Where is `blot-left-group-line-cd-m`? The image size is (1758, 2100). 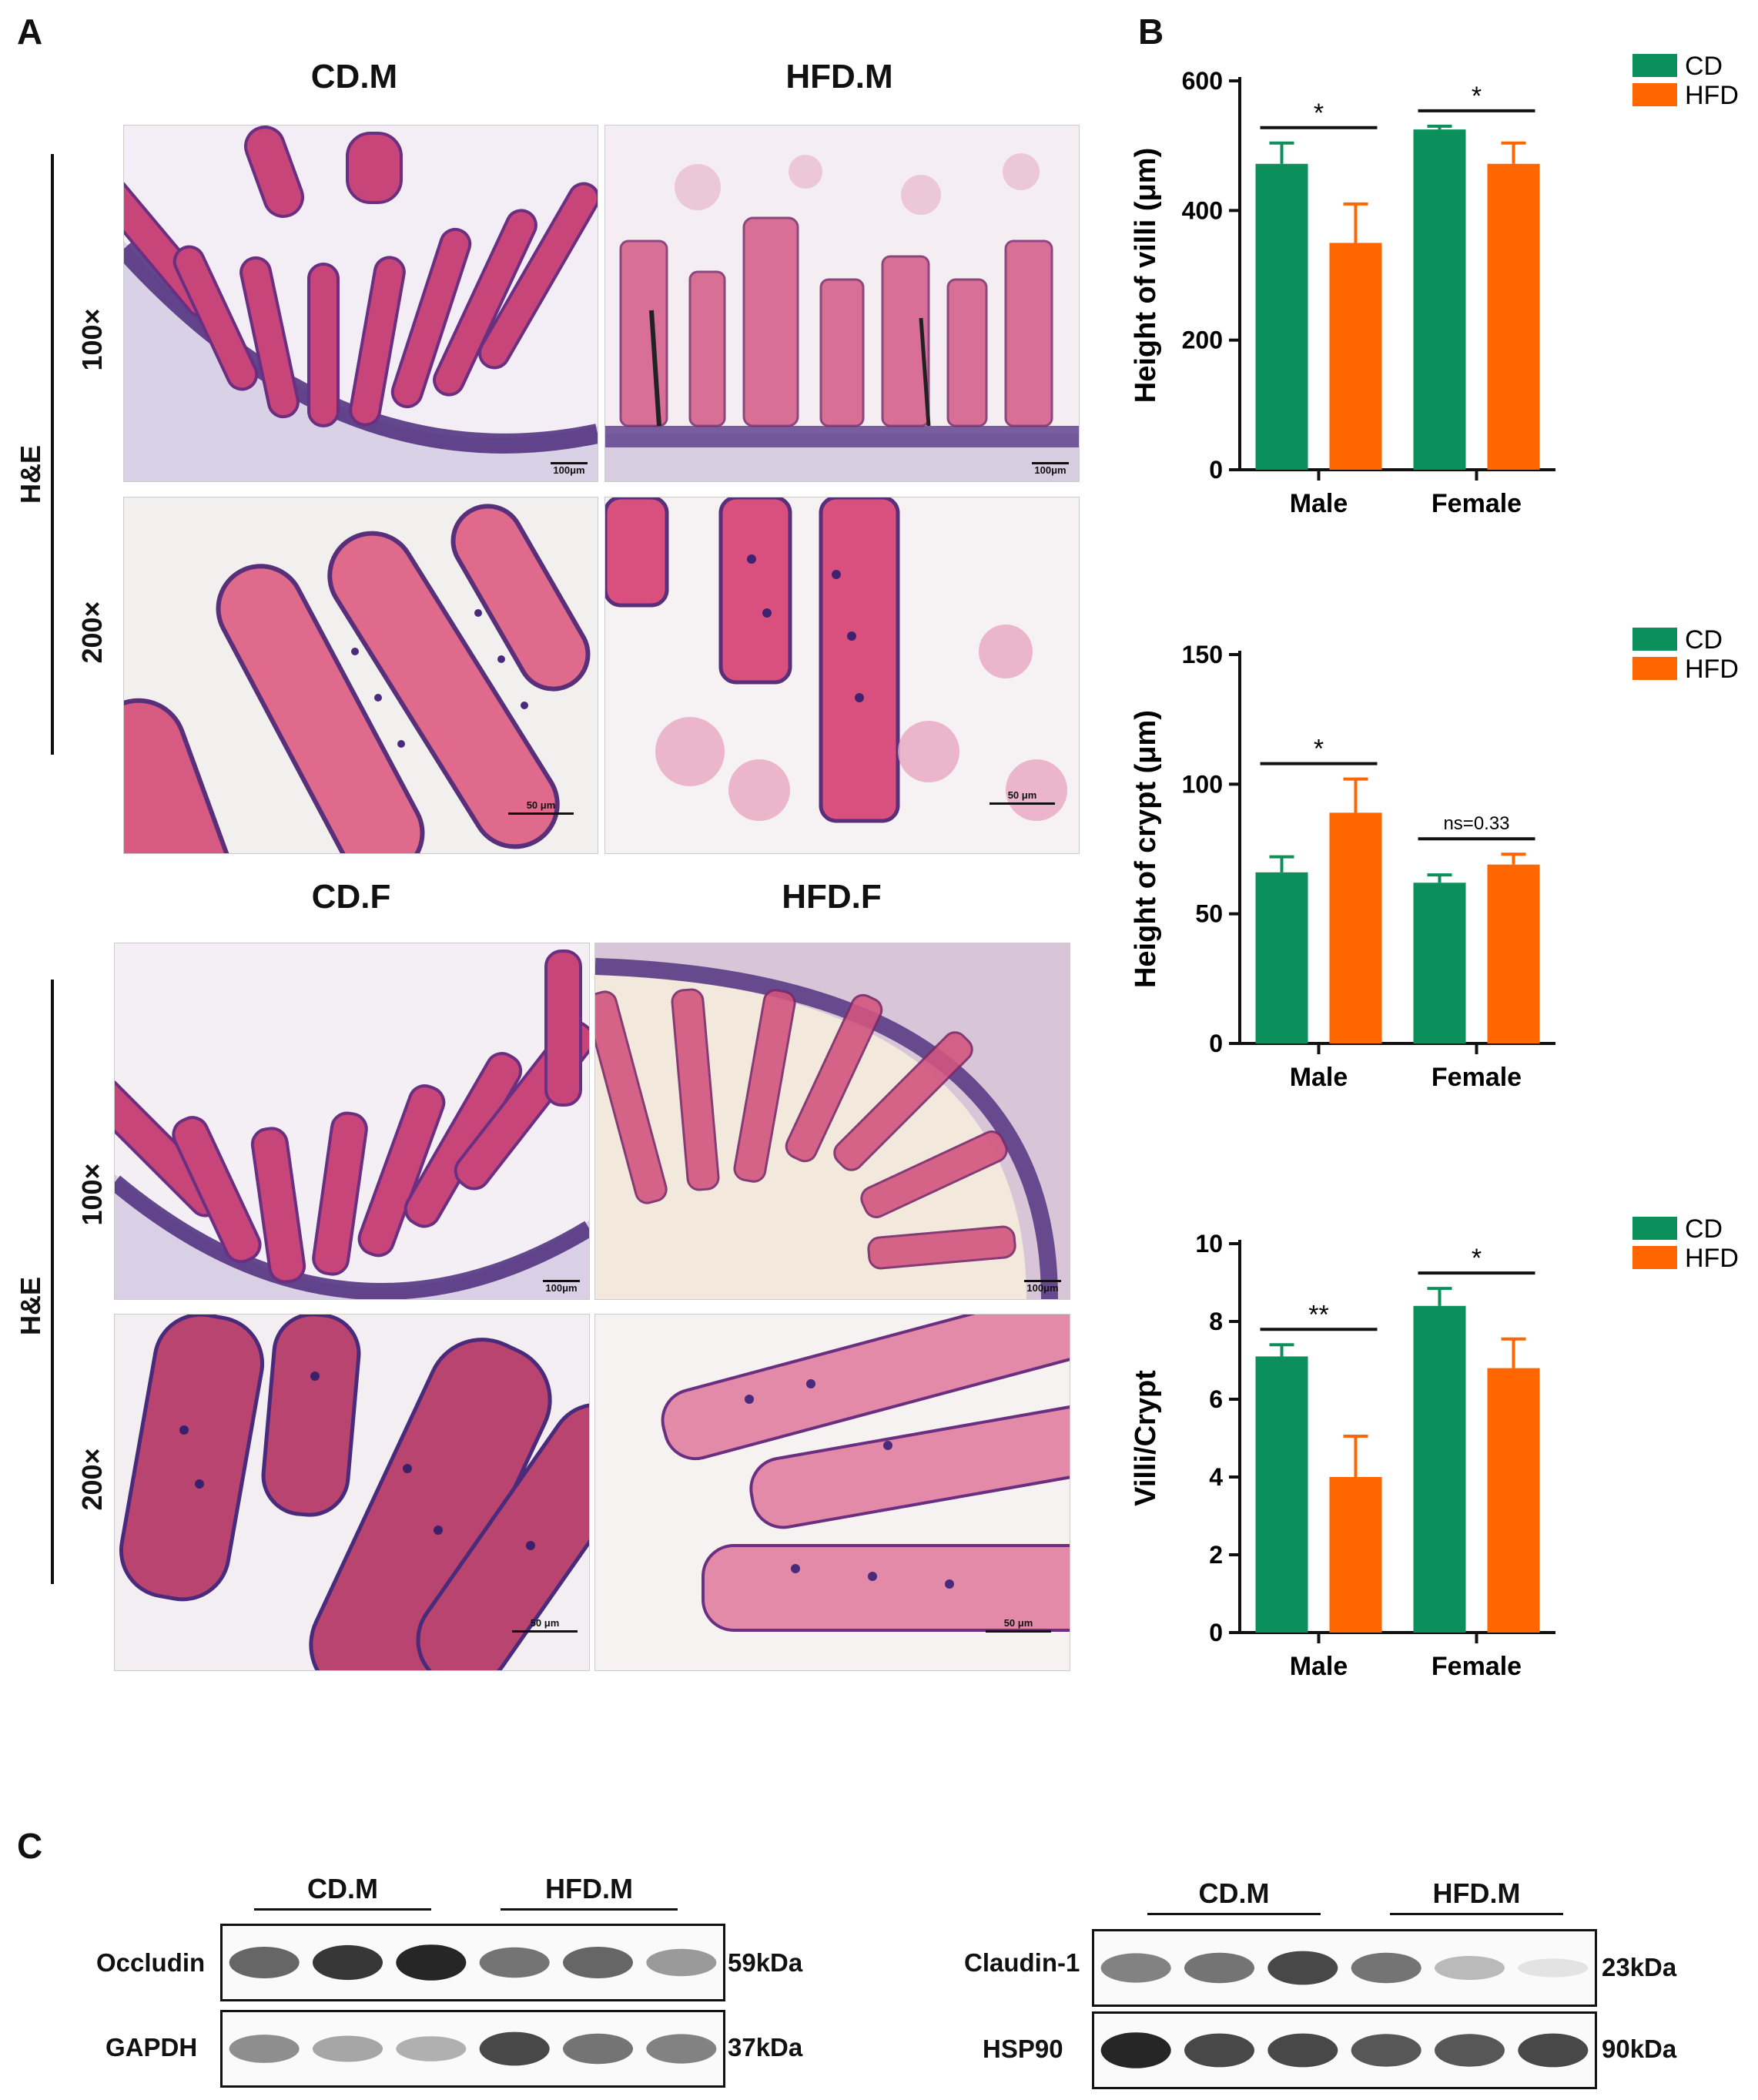 blot-left-group-line-cd-m is located at coordinates (342, 1909).